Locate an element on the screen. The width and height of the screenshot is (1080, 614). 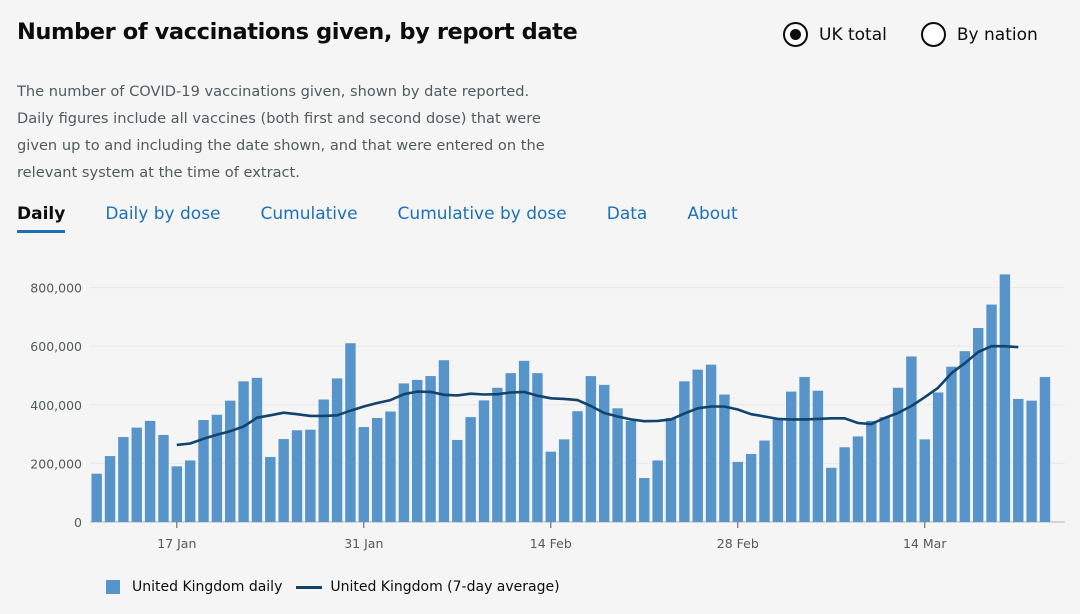
x-tick-label: 31 Jan is located at coordinates (363, 543).